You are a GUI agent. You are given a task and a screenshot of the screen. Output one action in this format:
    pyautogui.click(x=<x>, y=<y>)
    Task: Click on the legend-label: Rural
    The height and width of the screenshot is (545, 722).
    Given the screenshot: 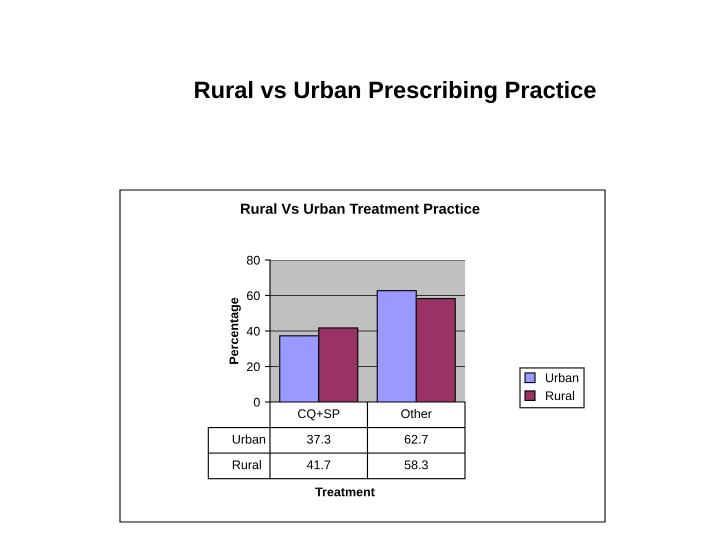 What is the action you would take?
    pyautogui.click(x=560, y=395)
    